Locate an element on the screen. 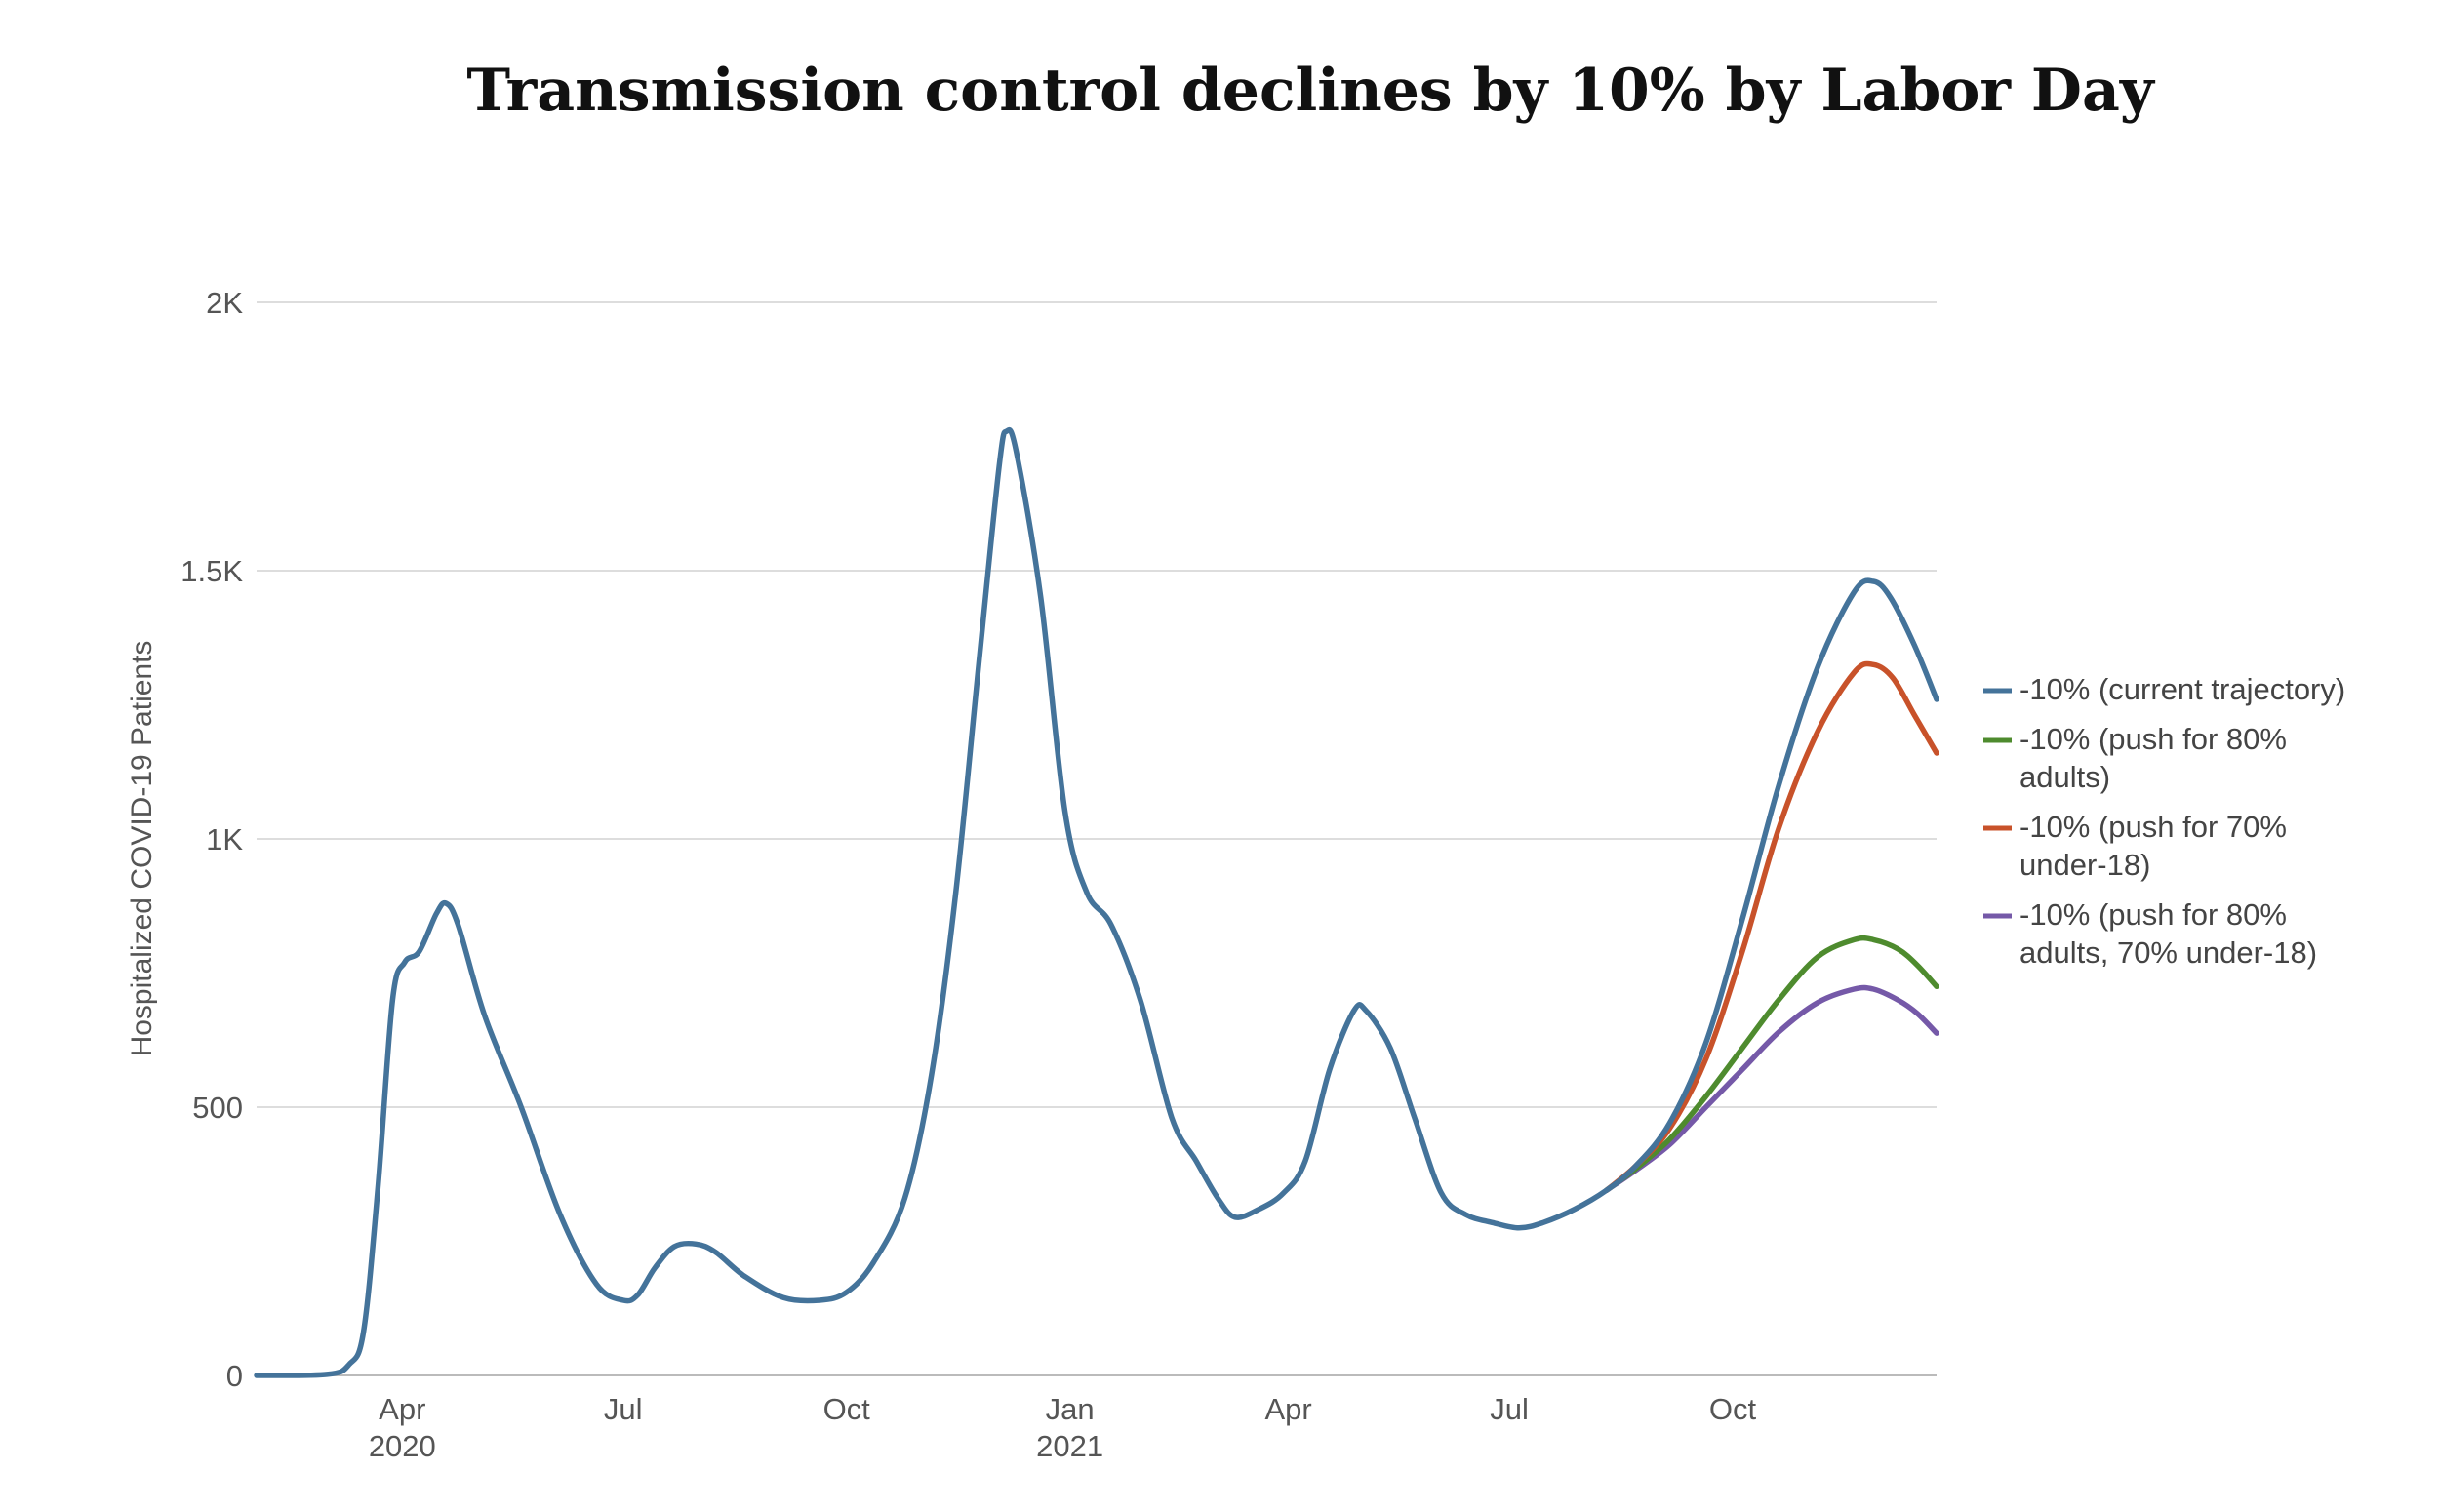  legend-entry-label: under-18) is located at coordinates (2085, 865).